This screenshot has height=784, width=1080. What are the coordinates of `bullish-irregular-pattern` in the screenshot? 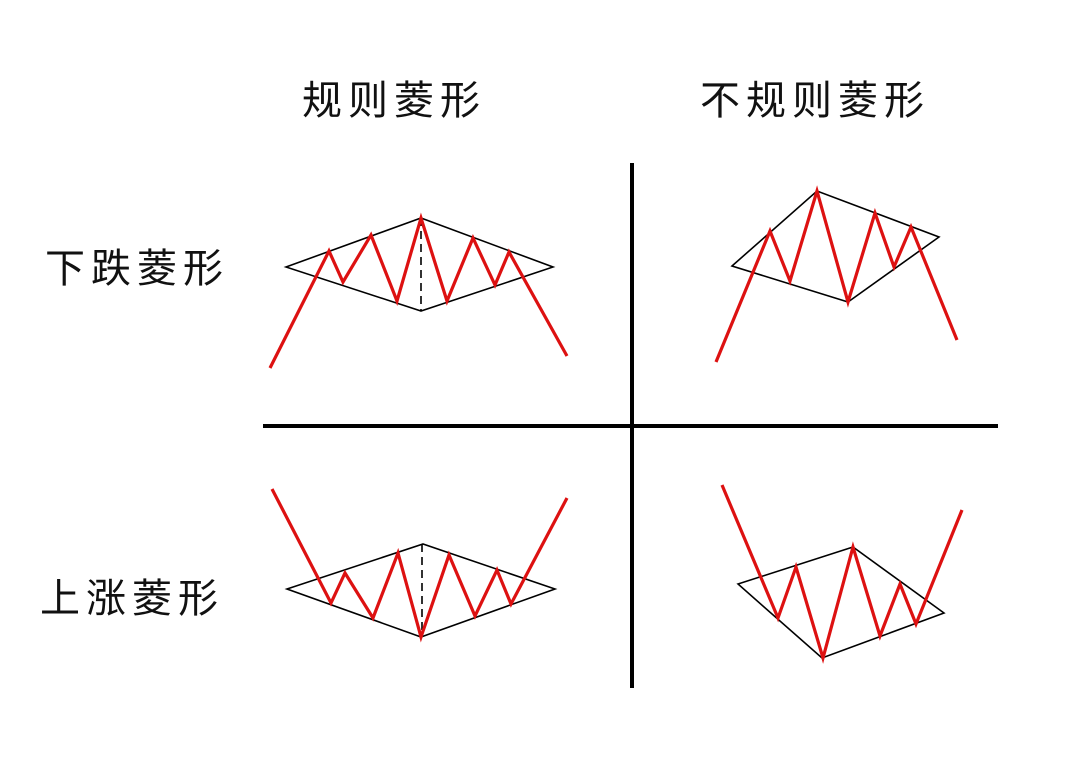 It's located at (842, 574).